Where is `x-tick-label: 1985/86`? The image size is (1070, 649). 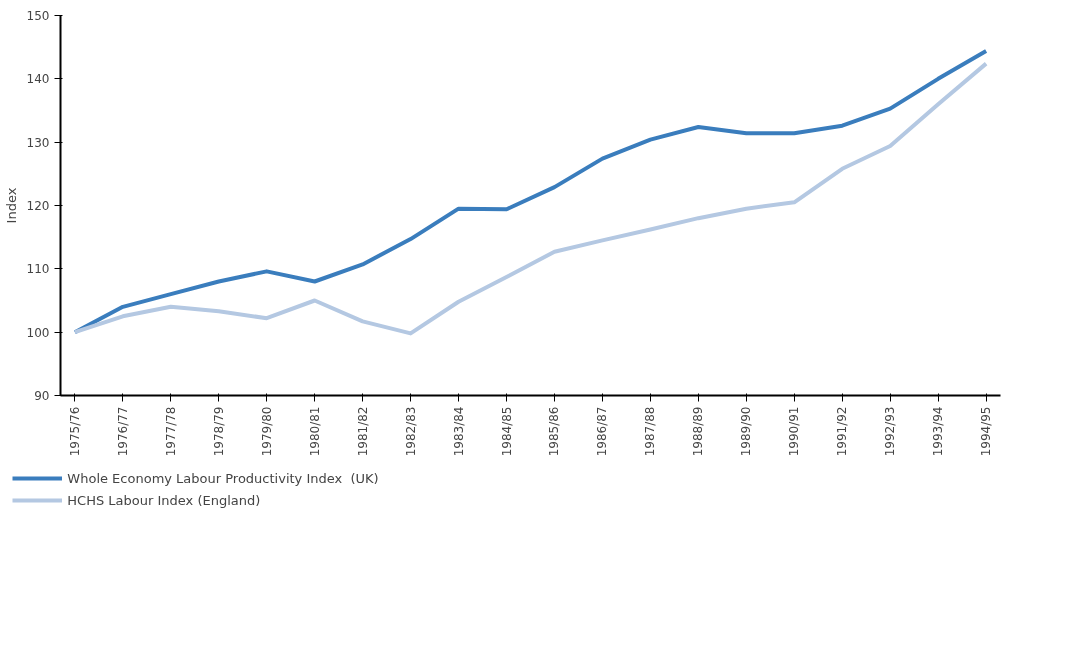 x-tick-label: 1985/86 is located at coordinates (554, 431).